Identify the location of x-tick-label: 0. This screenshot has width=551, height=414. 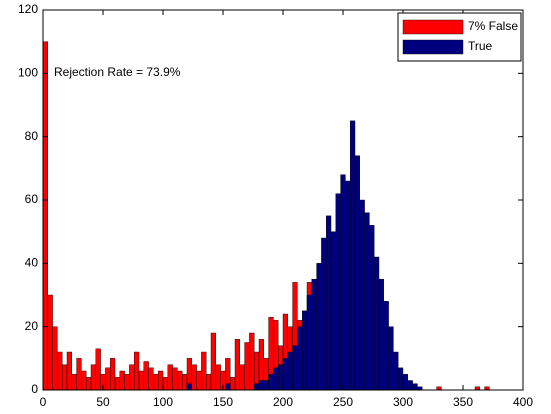
(43, 402).